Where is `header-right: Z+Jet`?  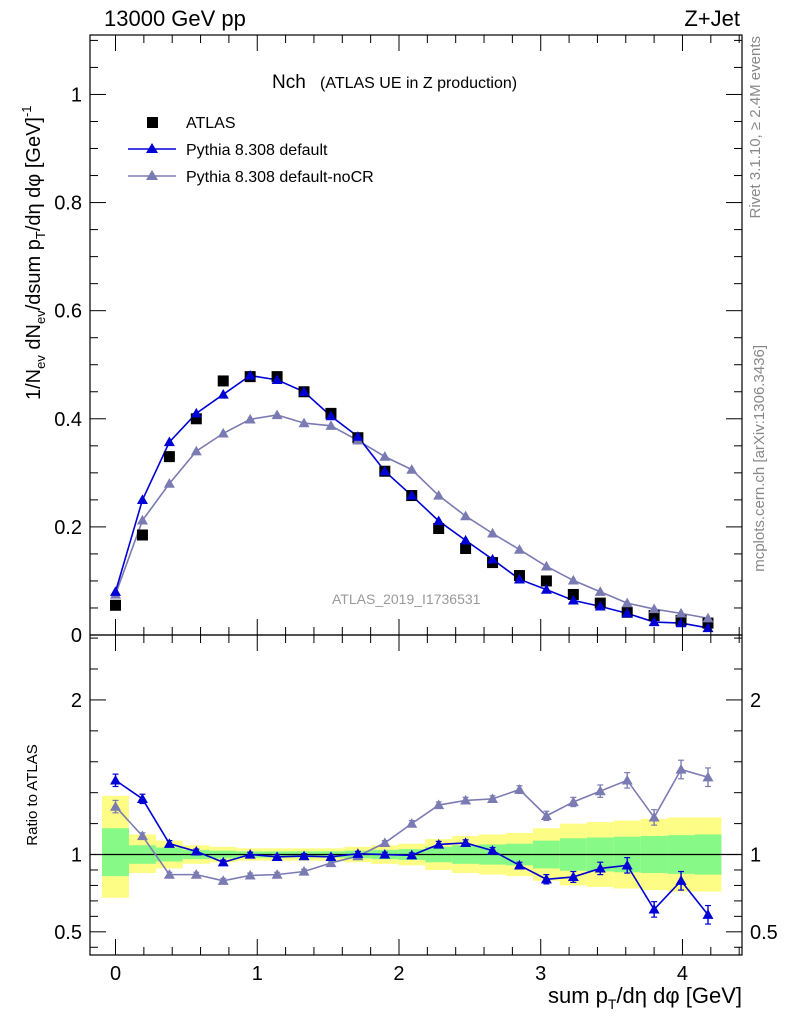 header-right: Z+Jet is located at coordinates (712, 18).